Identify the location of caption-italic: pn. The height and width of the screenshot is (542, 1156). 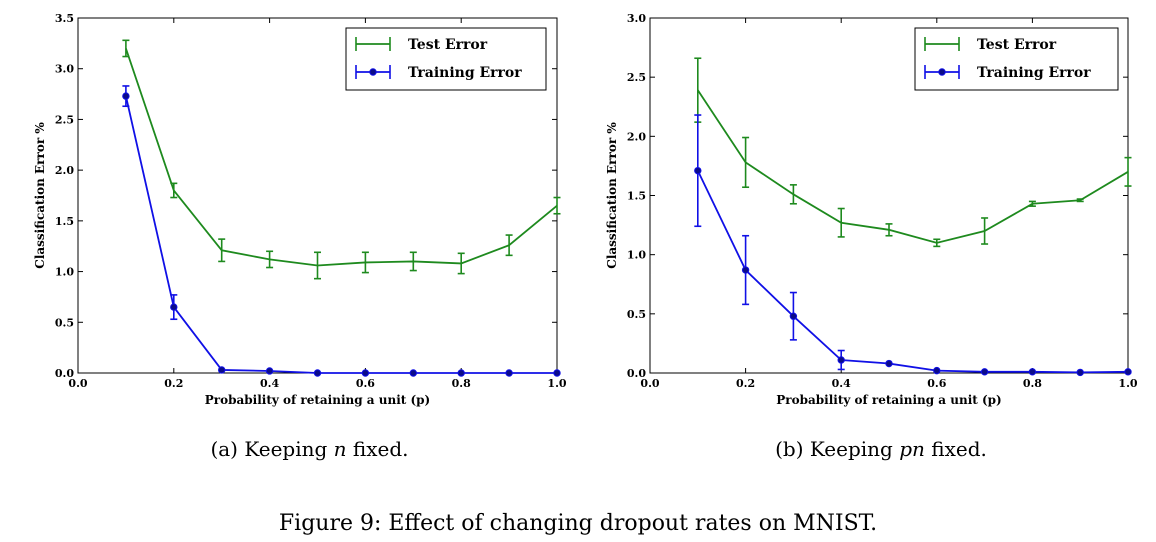
(912, 449).